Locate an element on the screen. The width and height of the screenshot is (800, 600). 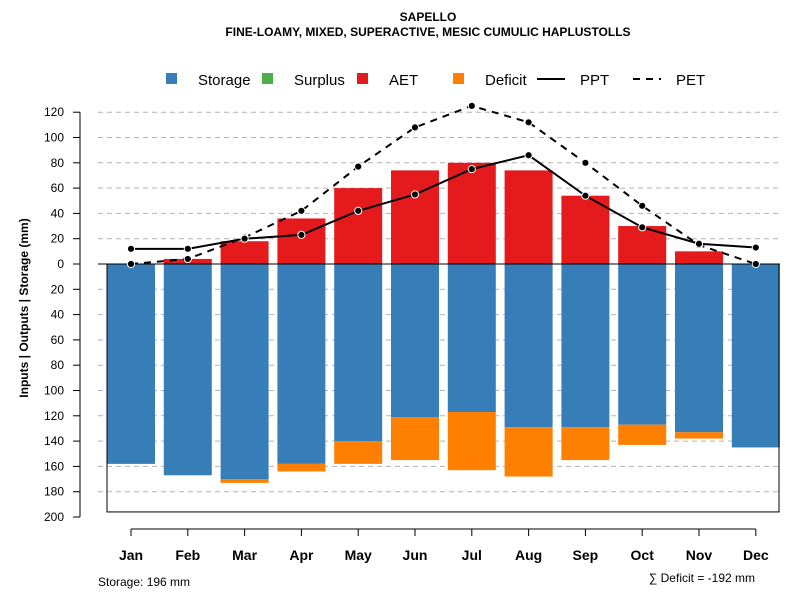
ppt-point-jan is located at coordinates (131, 248).